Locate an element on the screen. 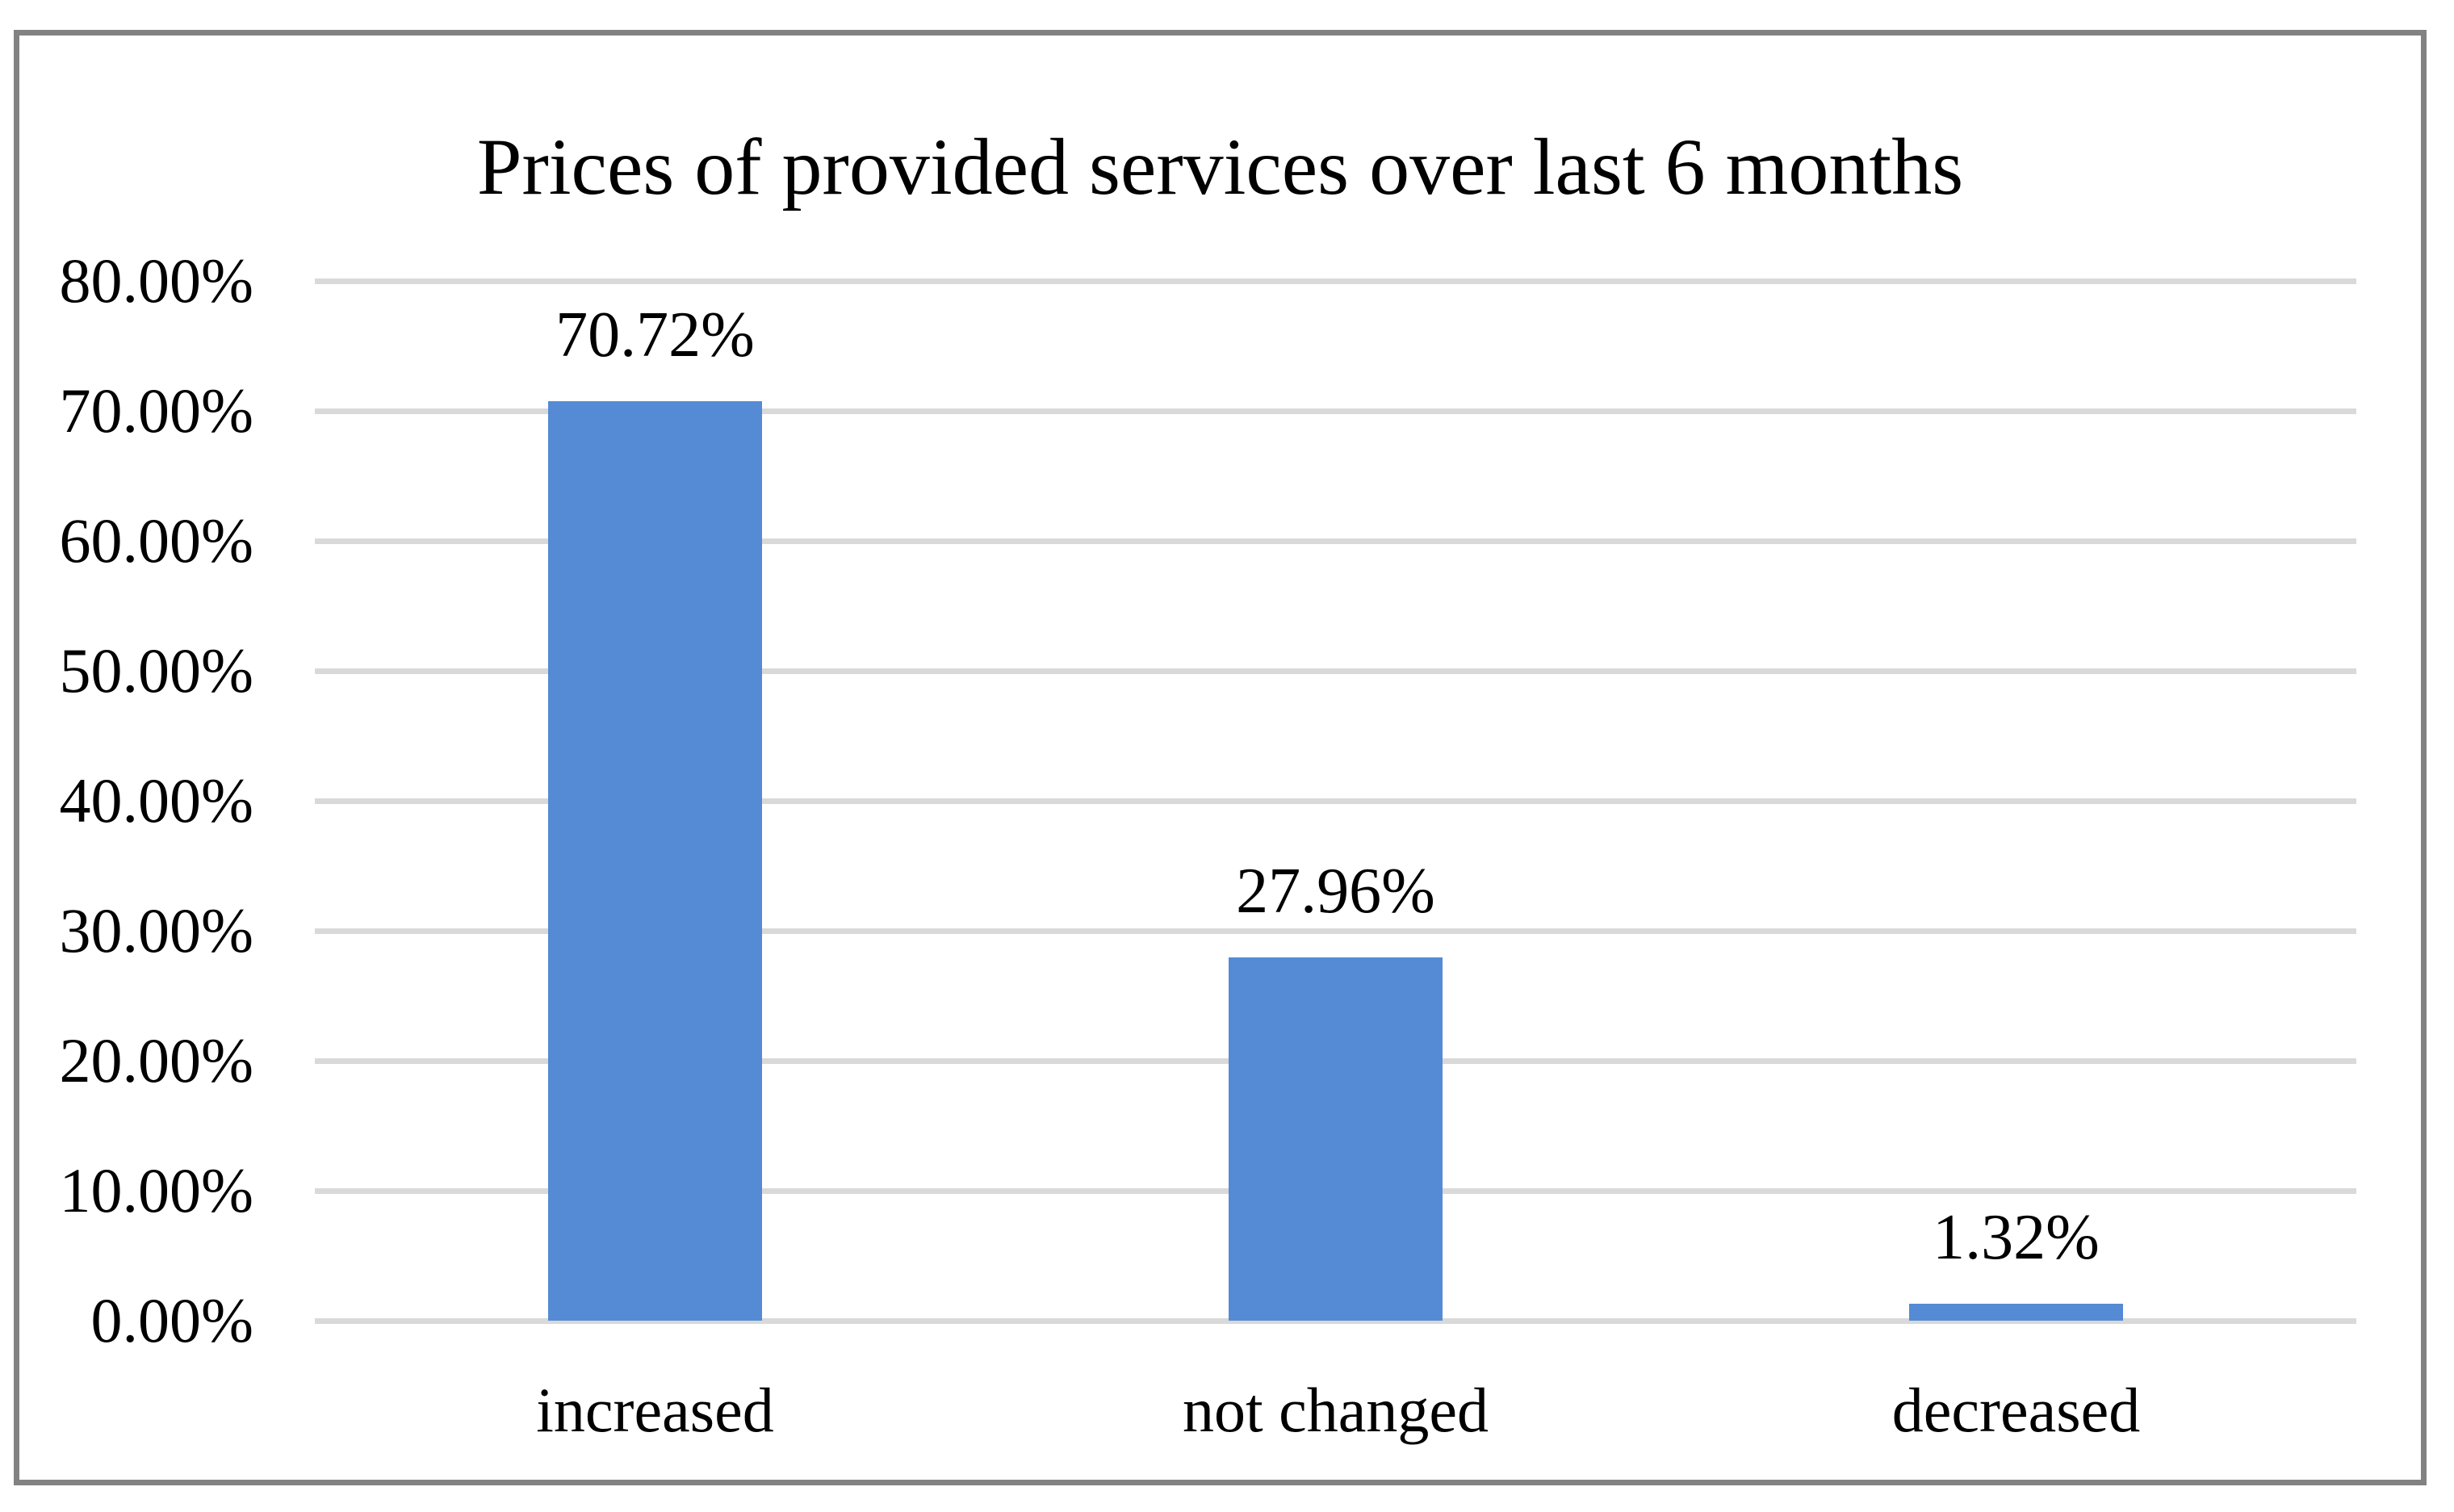 This screenshot has height=1512, width=2454. bar-value-label: 27.96% is located at coordinates (1335, 891).